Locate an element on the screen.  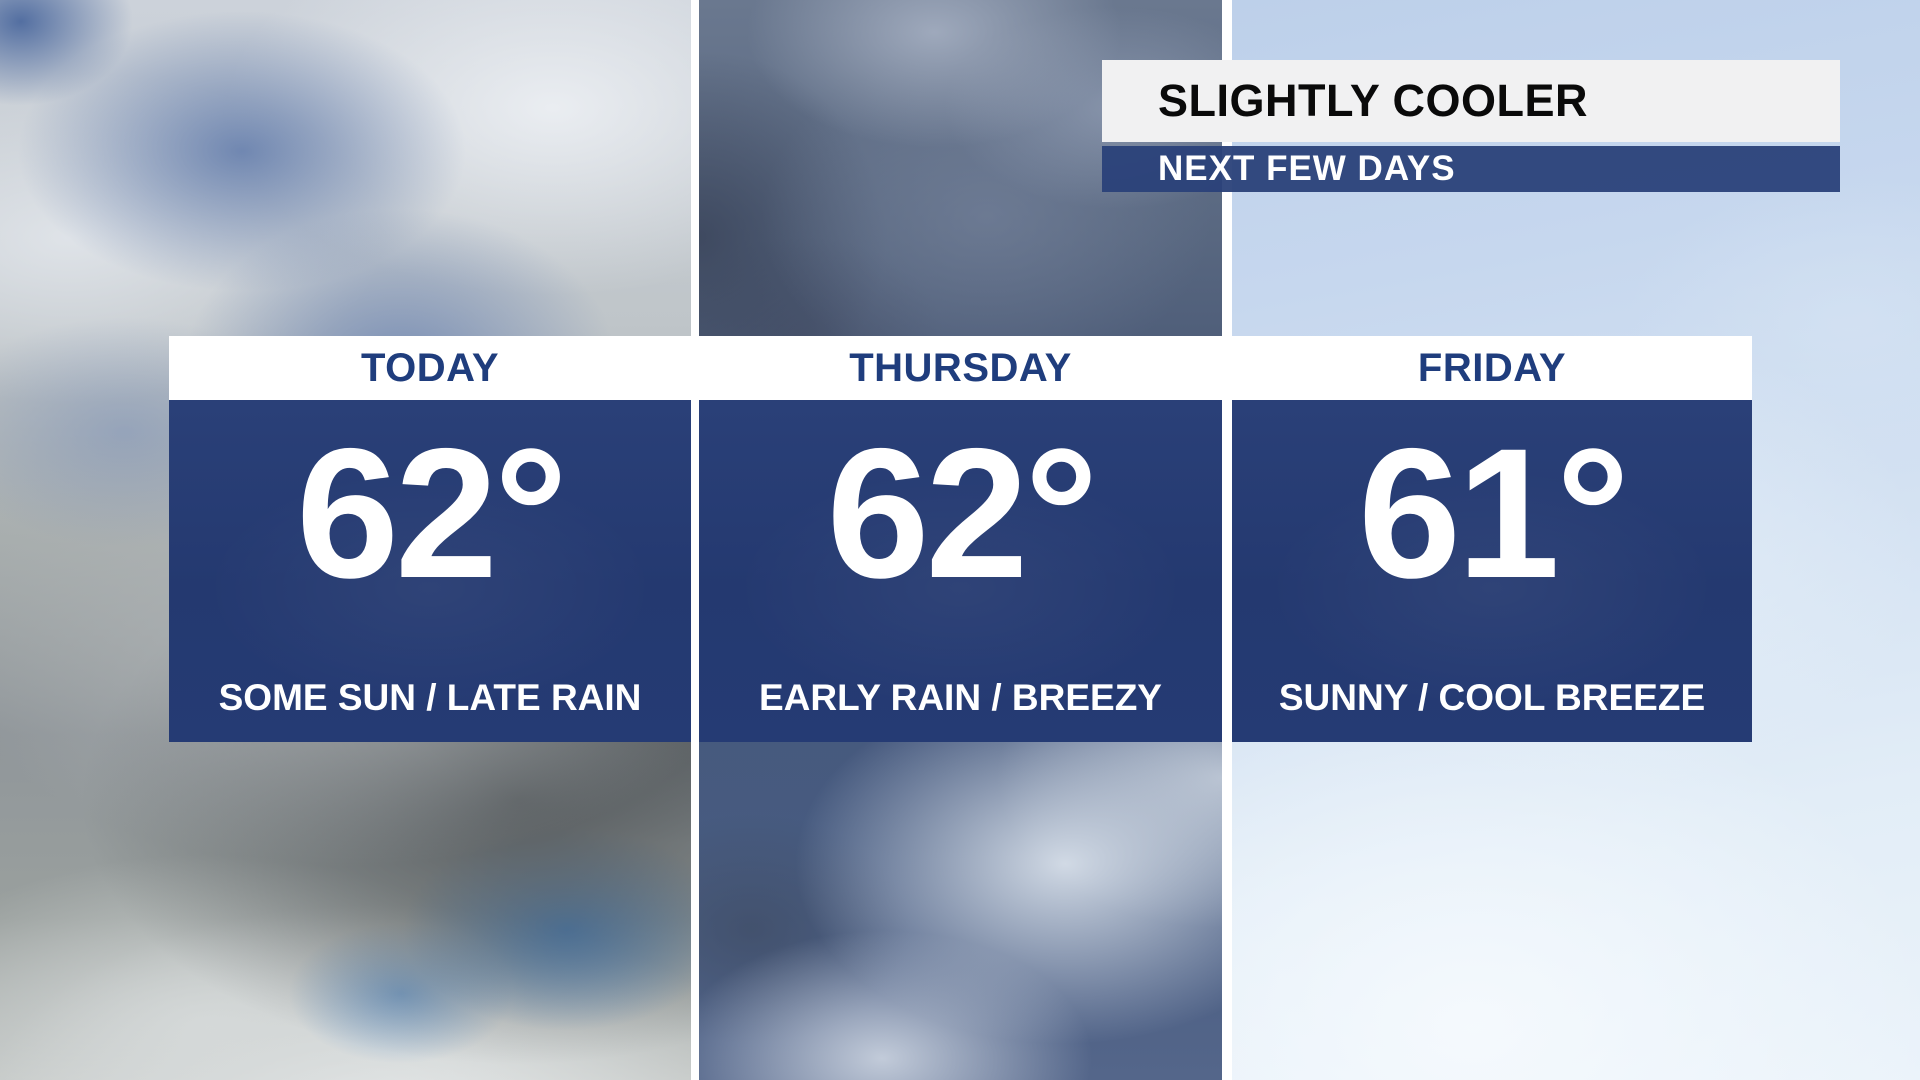
forecast-card-thursday: THURSDAY 62° EARLY RAIN / BREEZY is located at coordinates (960, 539).